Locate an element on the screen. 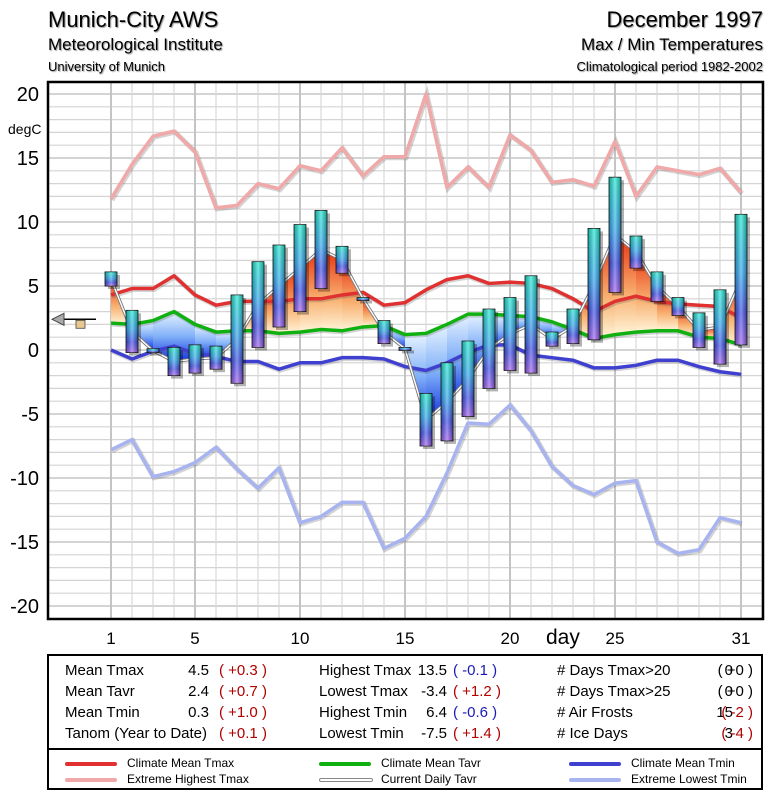 The width and height of the screenshot is (775, 800). x-tick-label: 1 is located at coordinates (110, 638).